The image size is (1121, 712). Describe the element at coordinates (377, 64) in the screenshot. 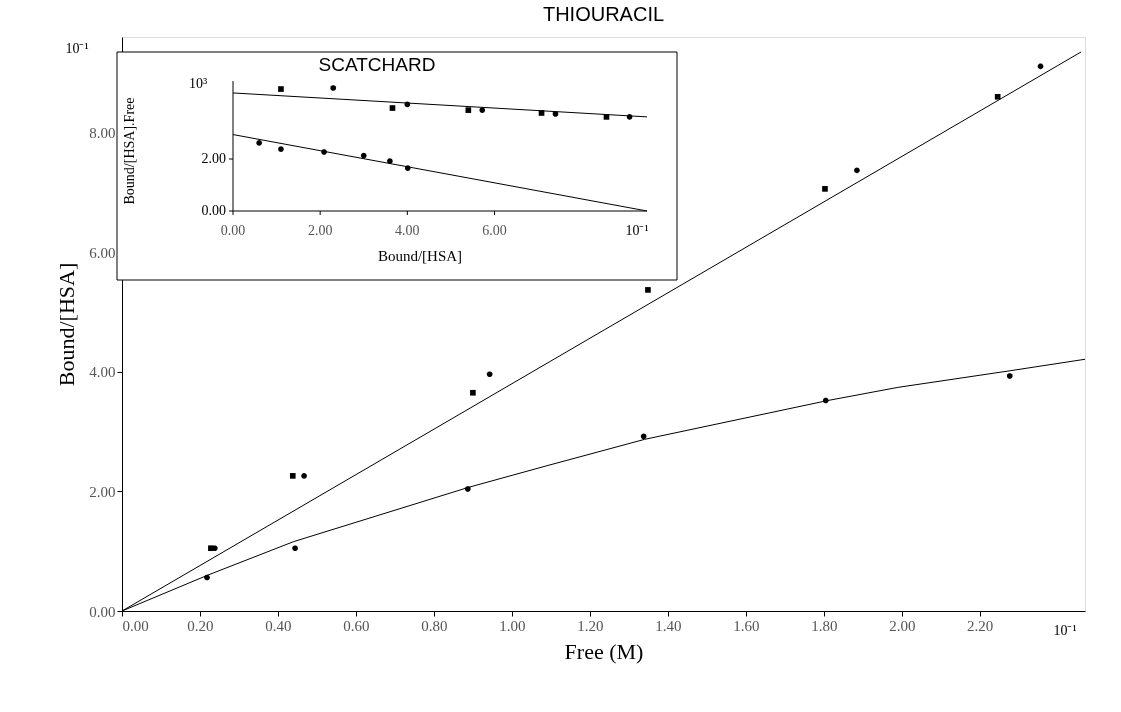

I see `chart-title: SCATCHARD` at that location.